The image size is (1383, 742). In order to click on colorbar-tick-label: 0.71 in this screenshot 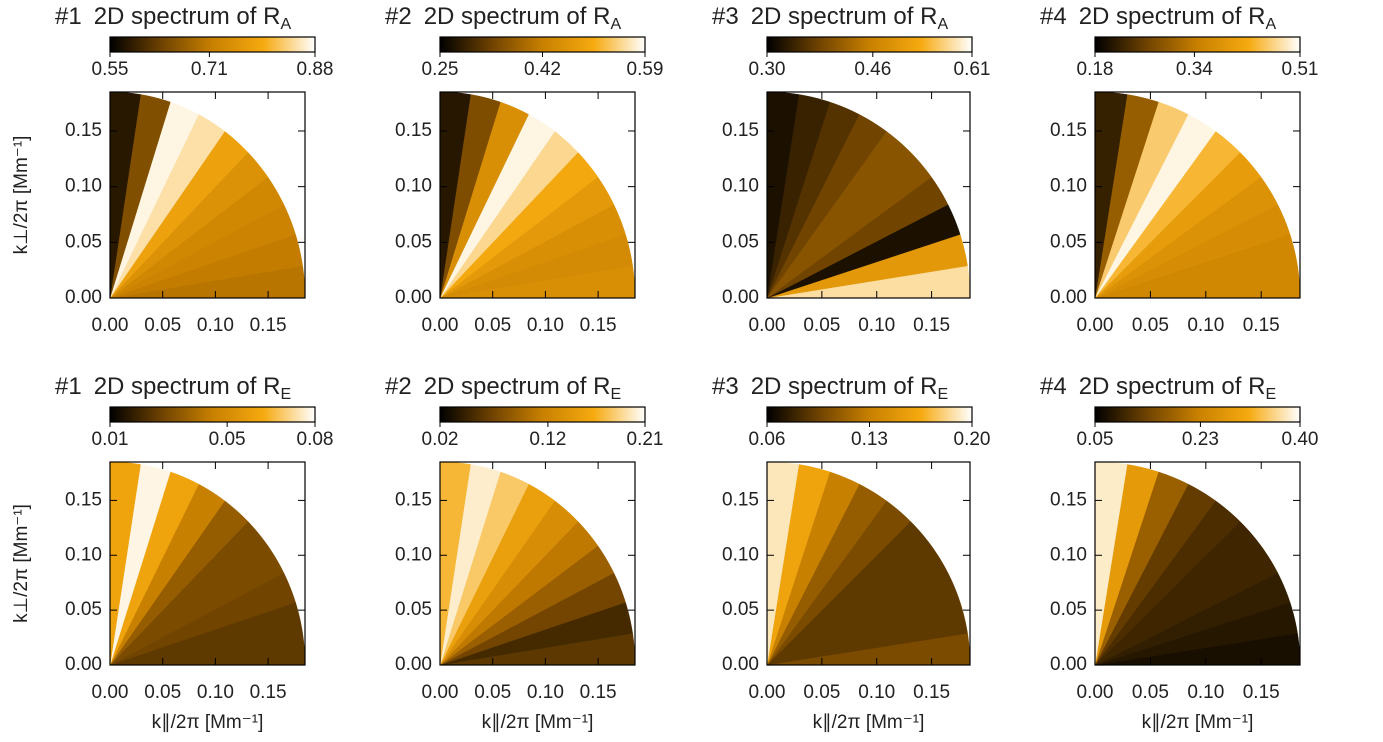, I will do `click(209, 69)`.